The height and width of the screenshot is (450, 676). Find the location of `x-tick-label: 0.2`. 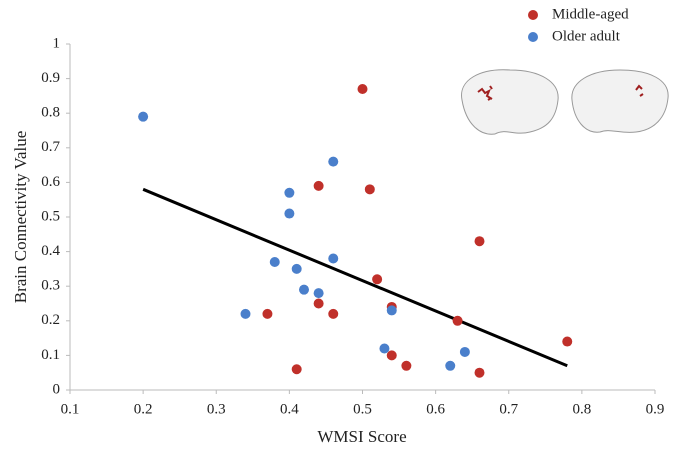

x-tick-label: 0.2 is located at coordinates (143, 409).